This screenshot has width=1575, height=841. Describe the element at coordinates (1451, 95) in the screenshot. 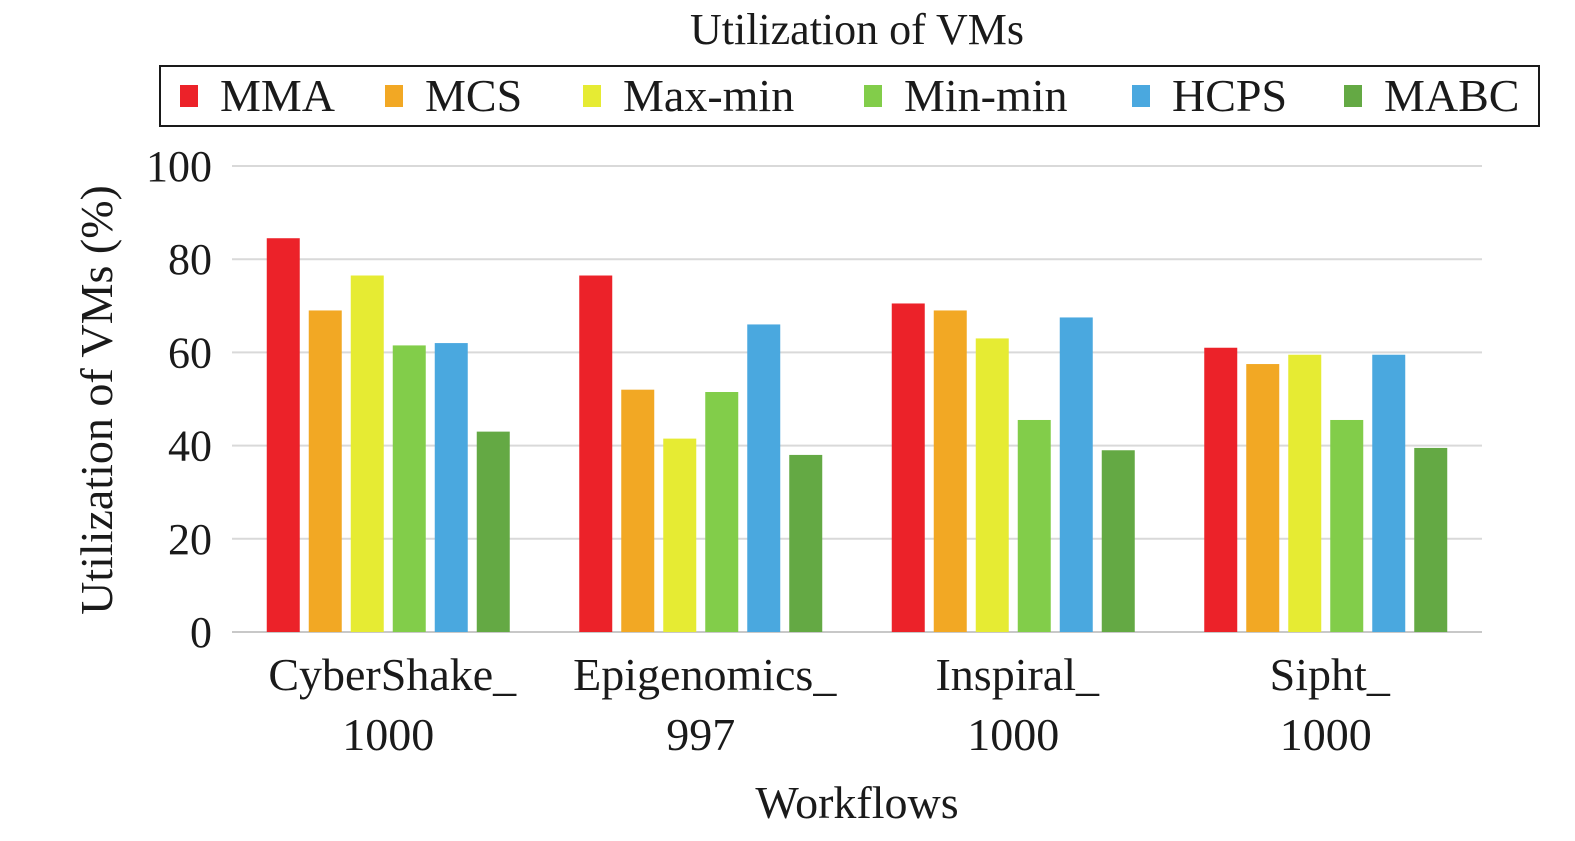

I see `legend-label: MABC` at that location.